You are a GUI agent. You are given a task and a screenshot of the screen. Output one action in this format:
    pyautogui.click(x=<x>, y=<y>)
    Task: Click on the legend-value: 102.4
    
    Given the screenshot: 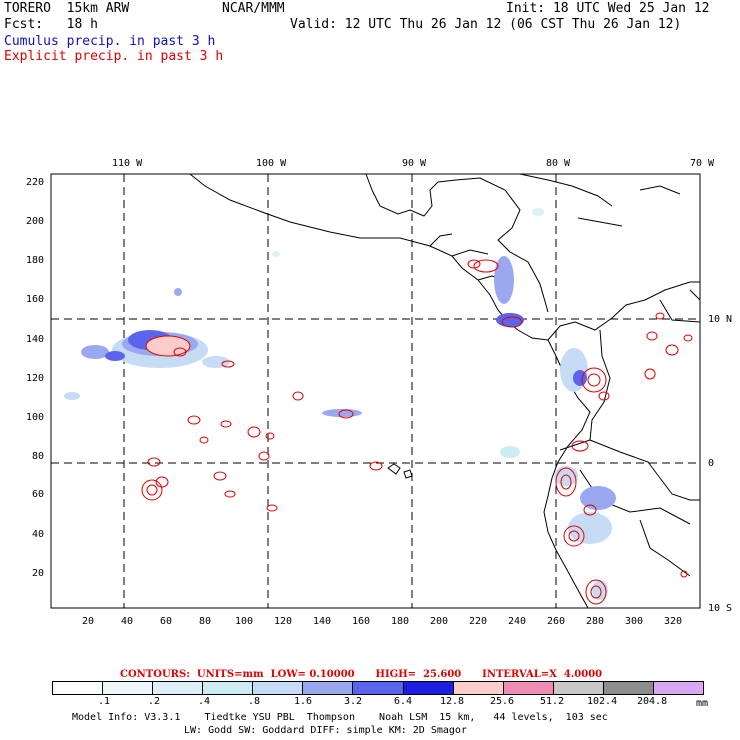 What is the action you would take?
    pyautogui.click(x=602, y=701)
    